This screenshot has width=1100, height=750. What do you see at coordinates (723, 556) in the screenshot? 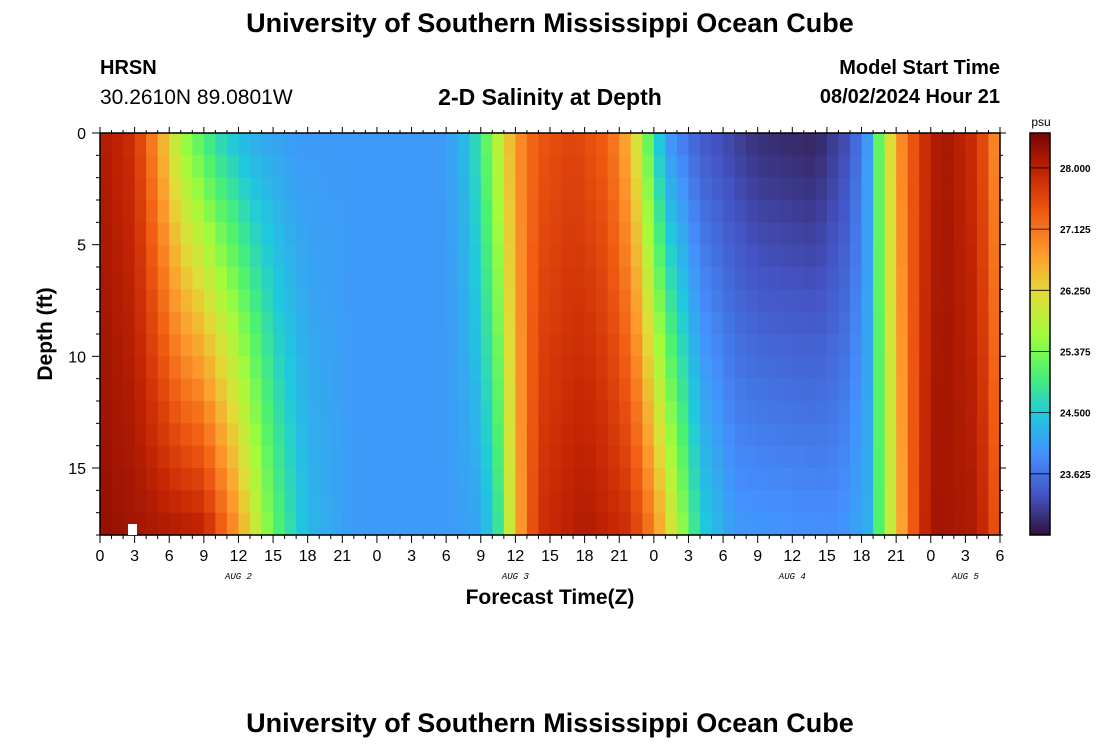
I see `x-tick-label: 6` at bounding box center [723, 556].